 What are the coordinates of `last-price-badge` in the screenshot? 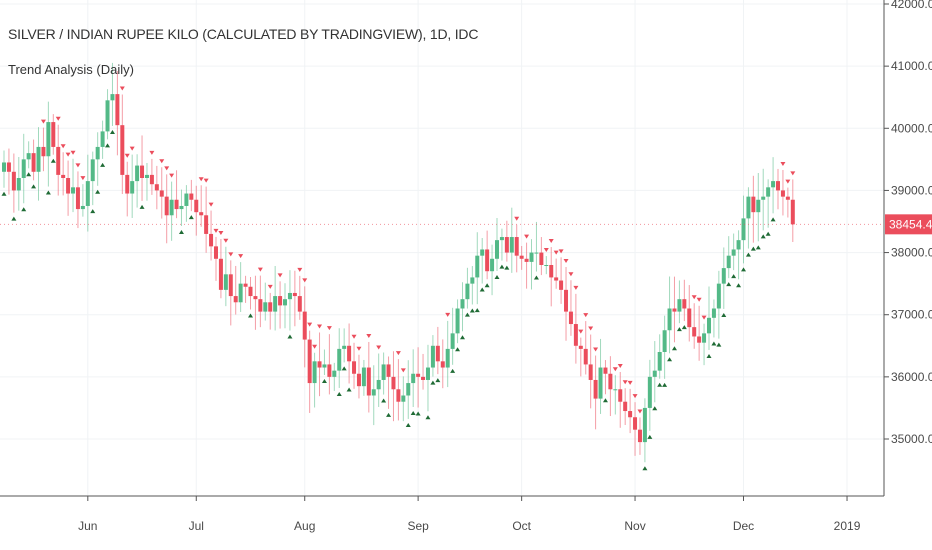 It's located at (908, 224).